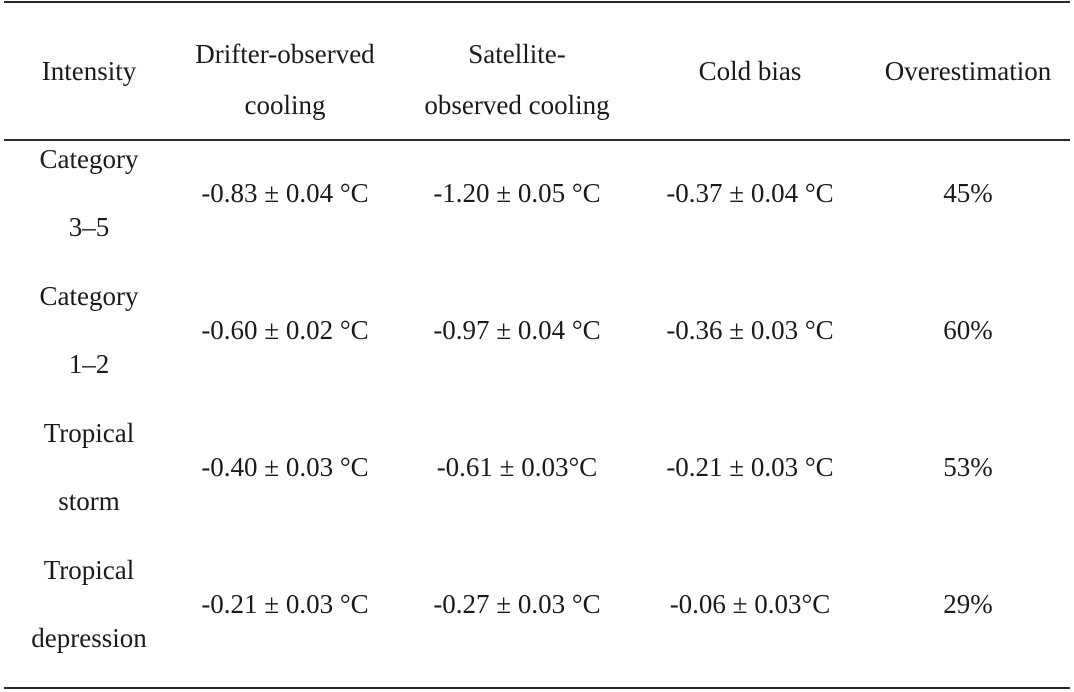 Image resolution: width=1074 pixels, height=692 pixels. What do you see at coordinates (968, 603) in the screenshot?
I see `cell-overestimation: 29%` at bounding box center [968, 603].